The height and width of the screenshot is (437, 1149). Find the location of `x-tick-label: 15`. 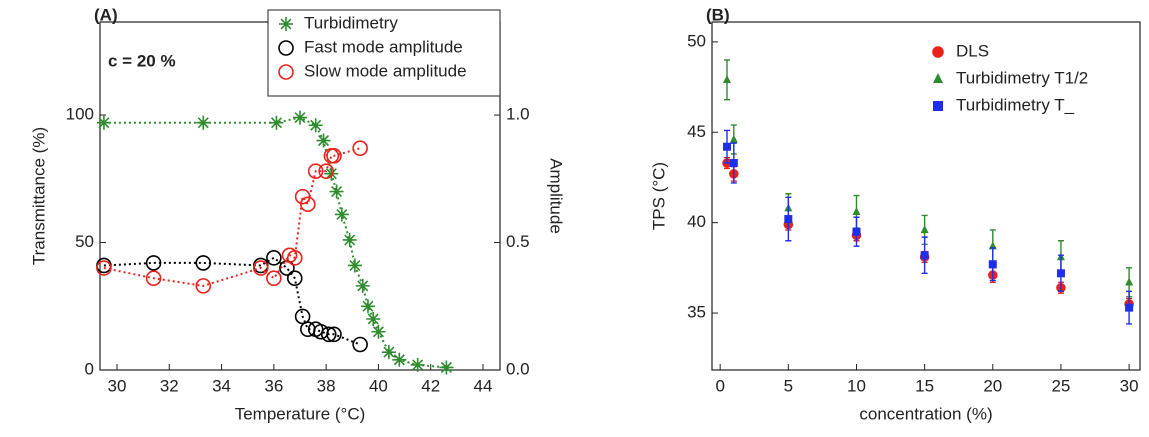

x-tick-label: 15 is located at coordinates (924, 385).